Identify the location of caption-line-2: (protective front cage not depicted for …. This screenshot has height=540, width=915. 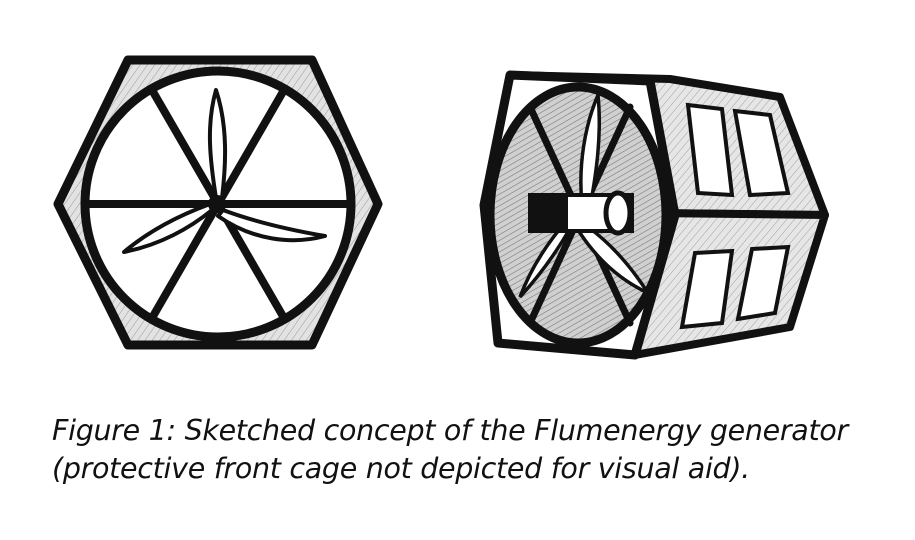
(401, 468).